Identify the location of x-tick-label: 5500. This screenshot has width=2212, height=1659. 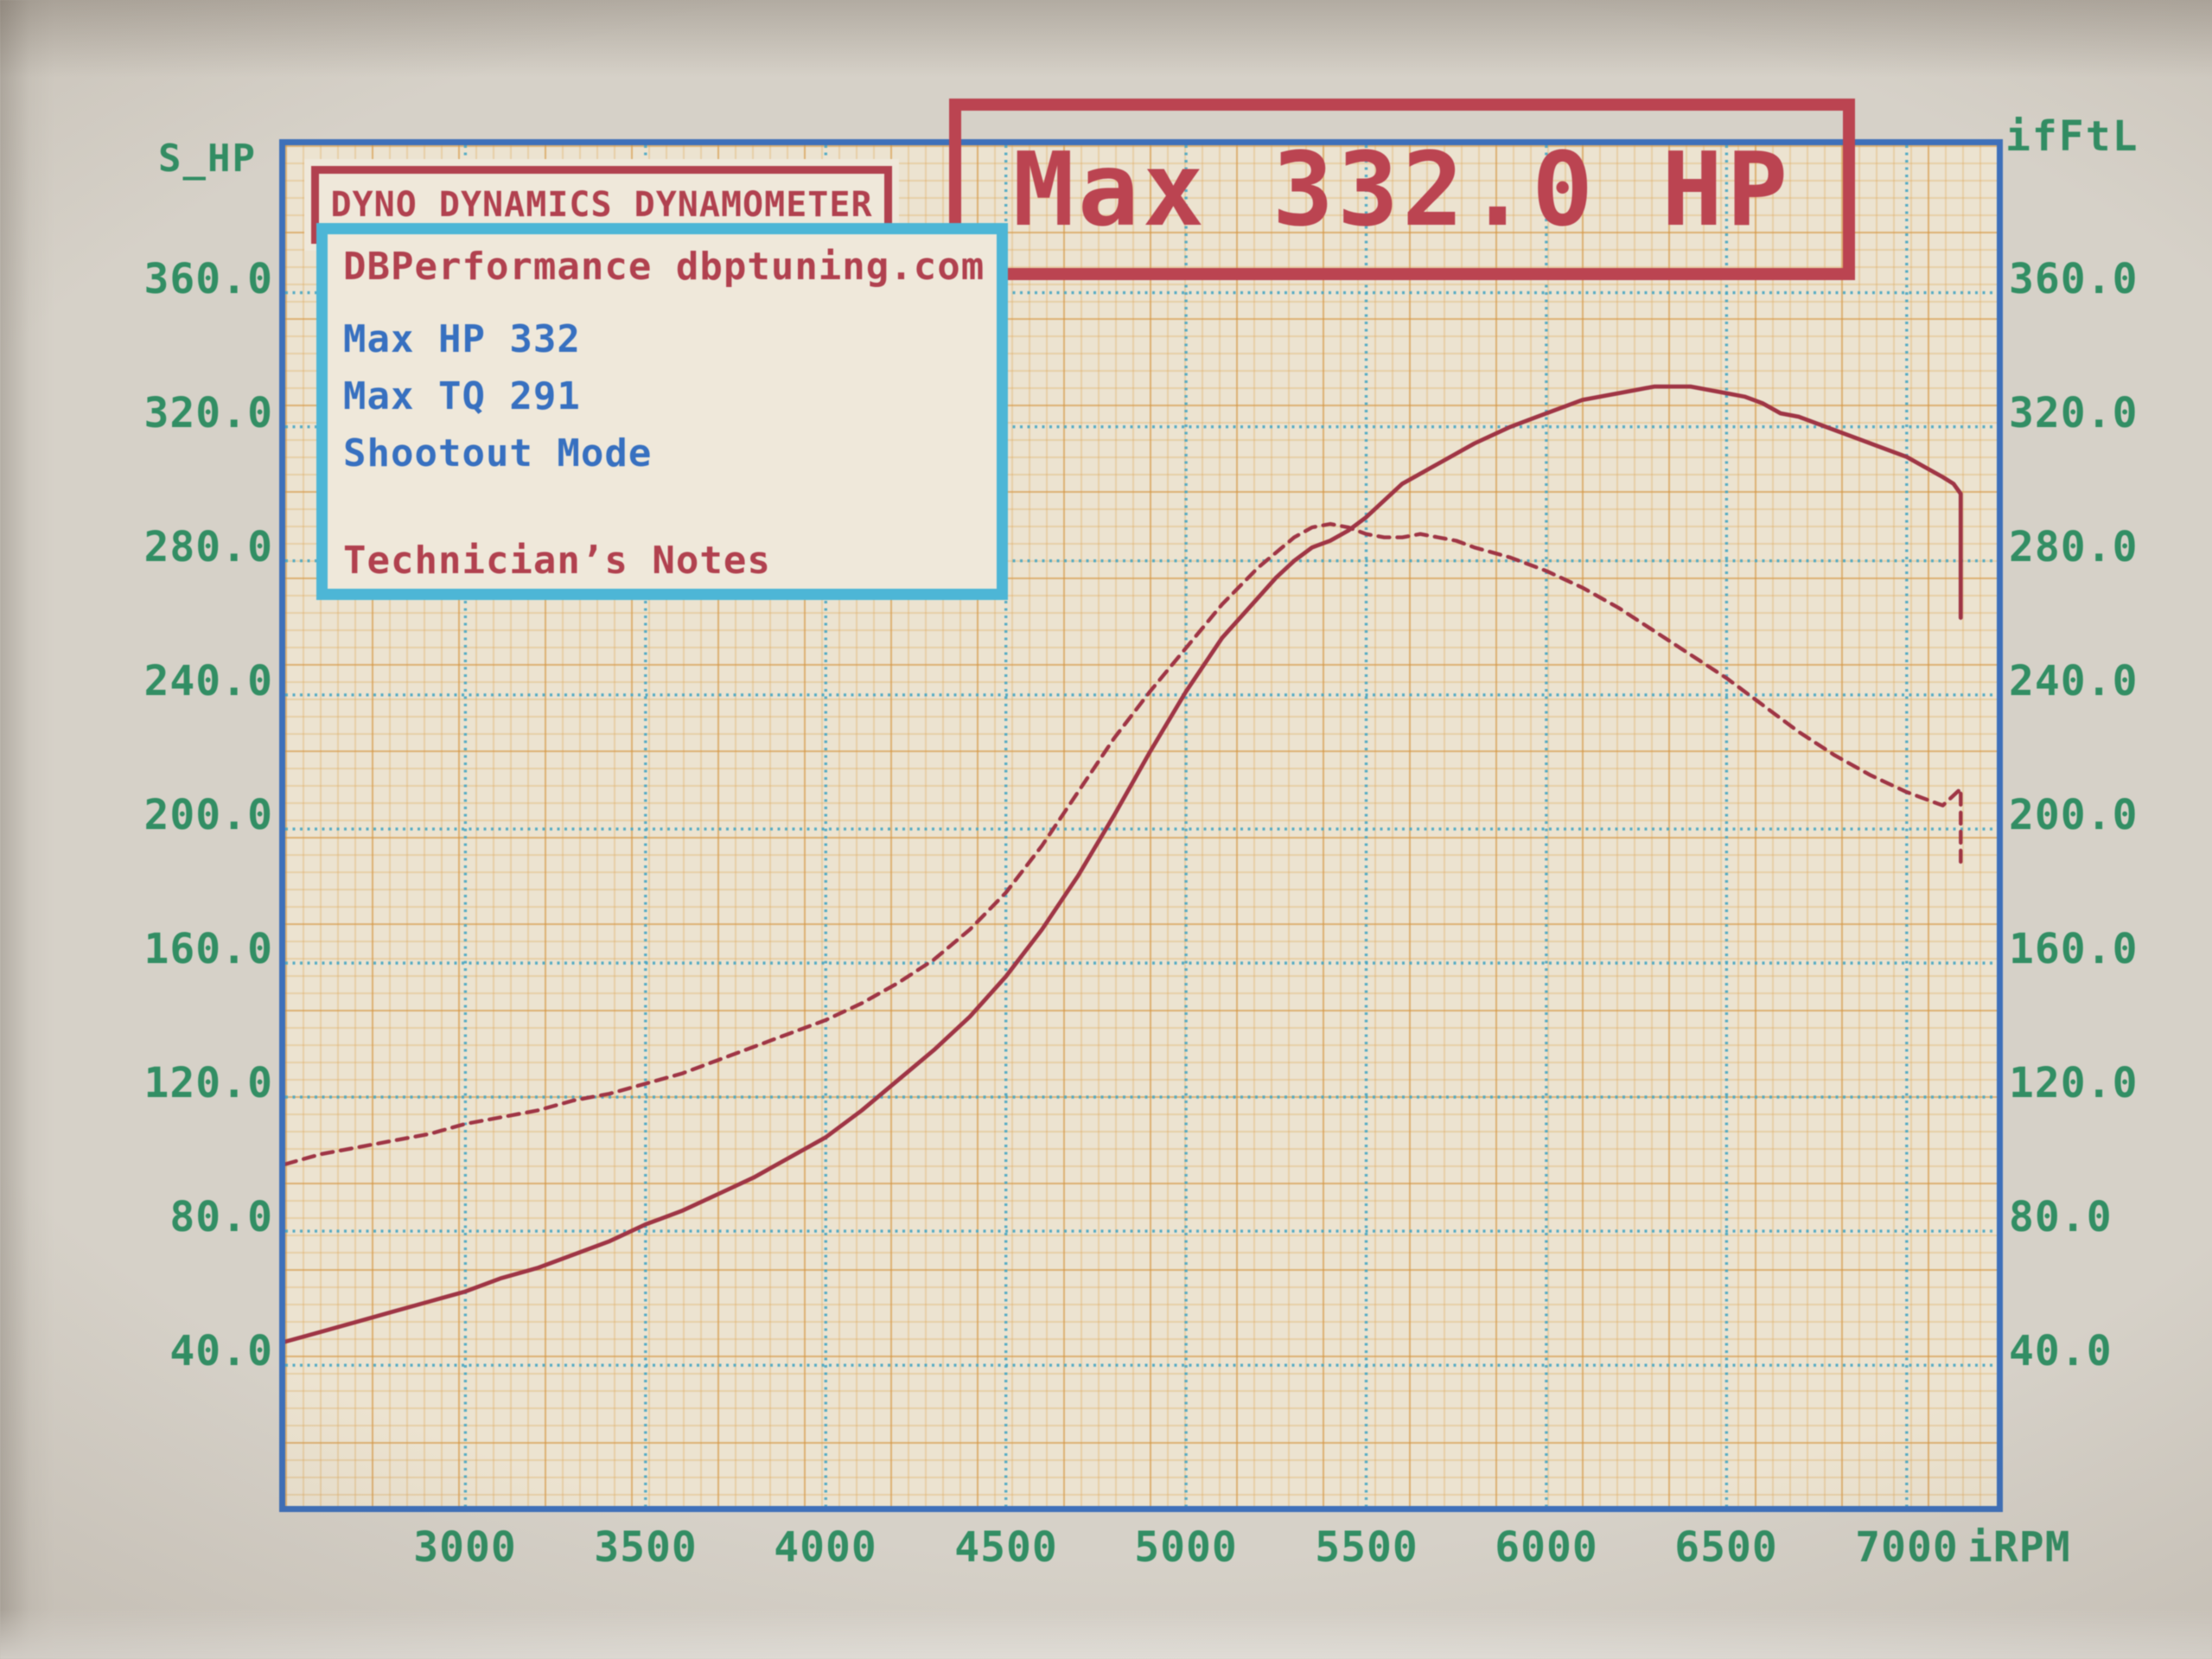
(1366, 1547).